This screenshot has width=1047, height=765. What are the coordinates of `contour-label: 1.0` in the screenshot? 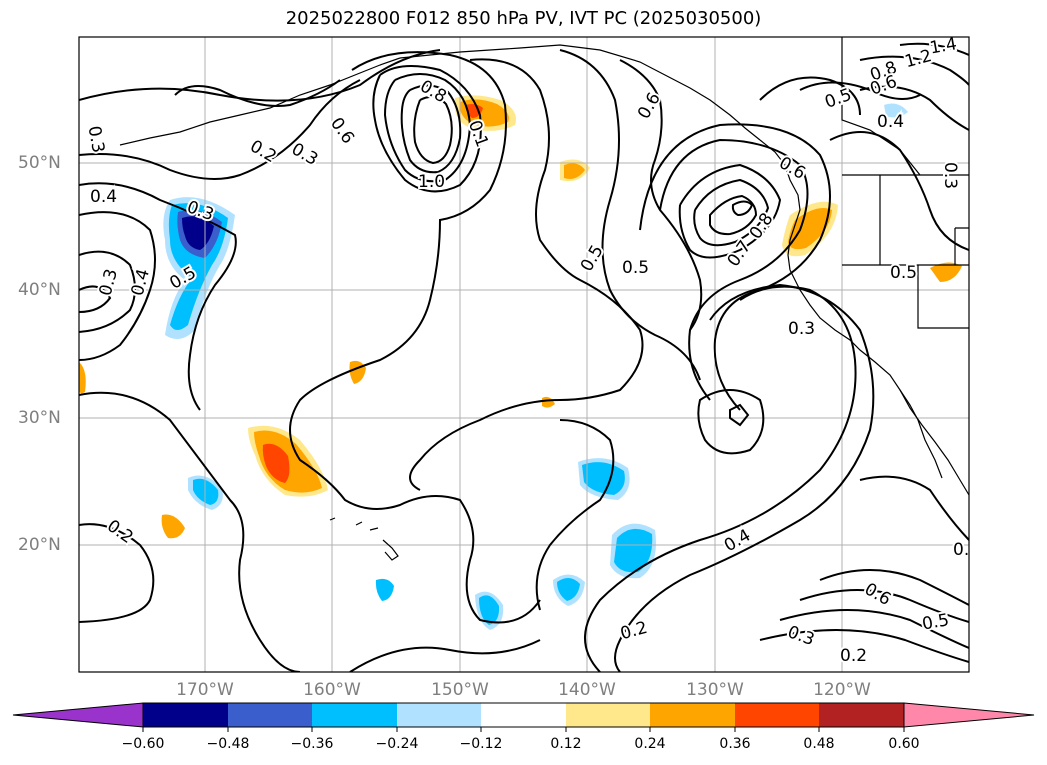 It's located at (431, 182).